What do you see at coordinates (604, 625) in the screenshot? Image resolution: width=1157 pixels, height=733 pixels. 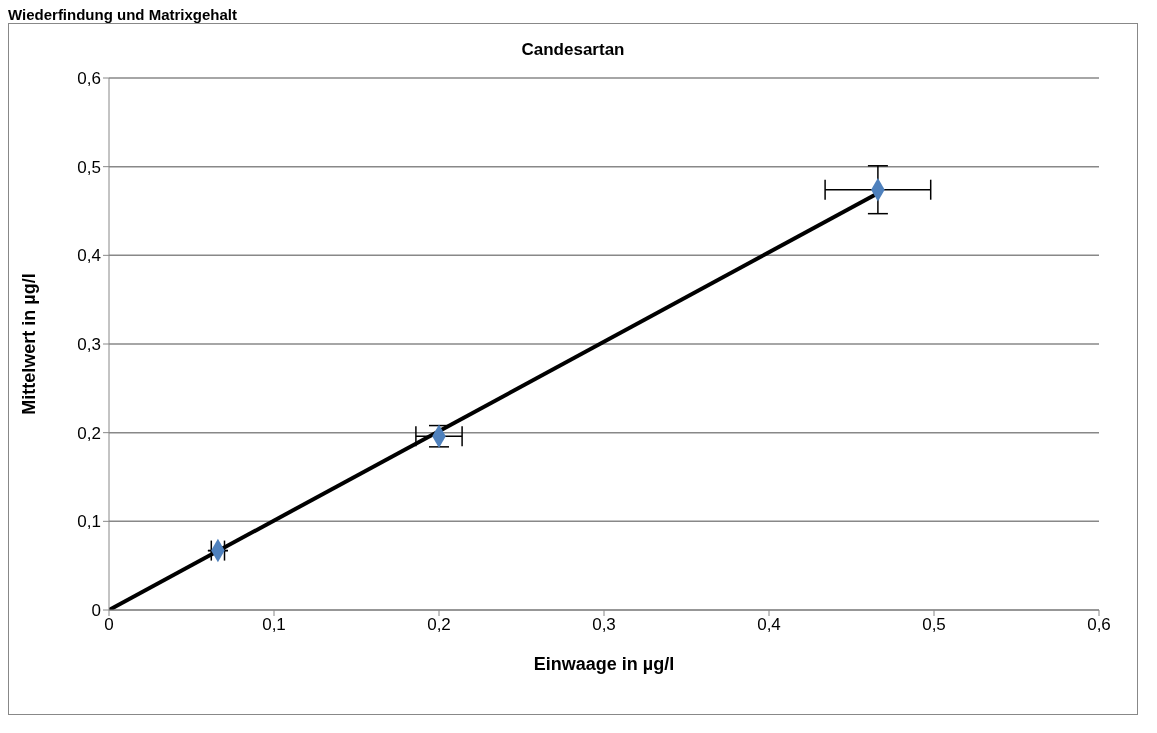 I see `x-tick-label: 0,3` at bounding box center [604, 625].